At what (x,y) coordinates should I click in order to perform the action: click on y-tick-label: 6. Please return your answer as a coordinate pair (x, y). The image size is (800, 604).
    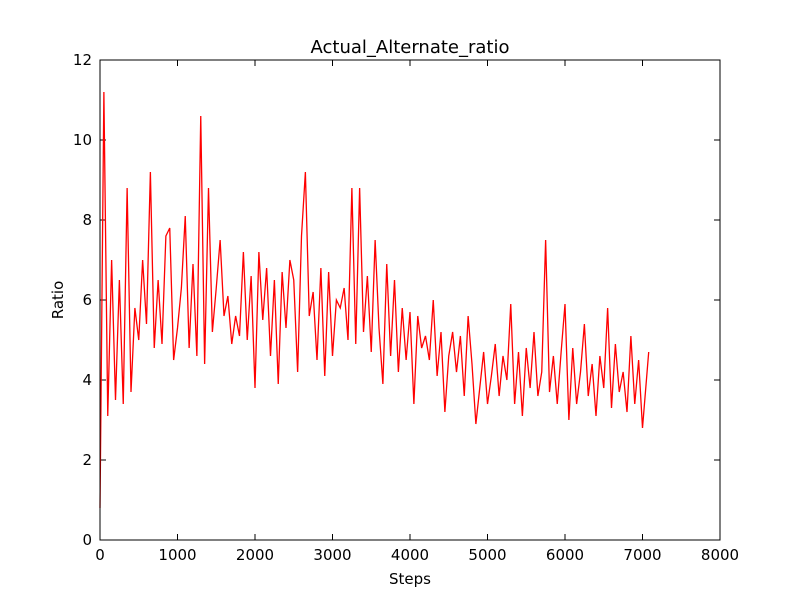
    Looking at the image, I should click on (87, 300).